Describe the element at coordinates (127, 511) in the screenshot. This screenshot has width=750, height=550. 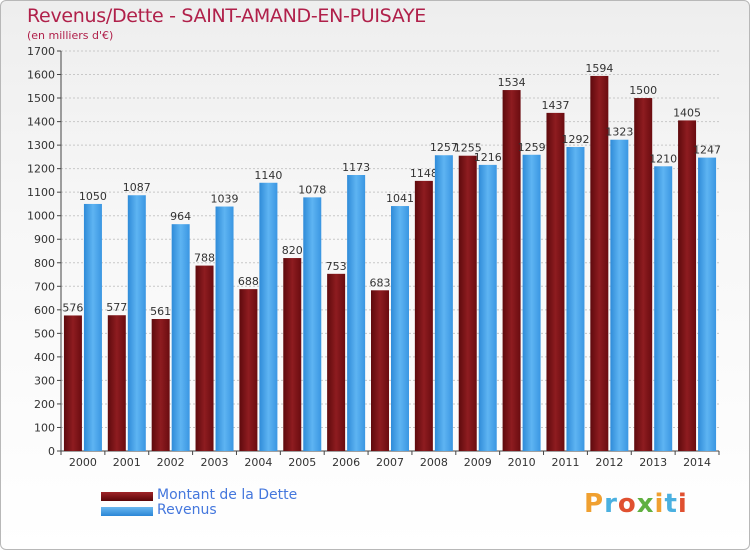
I see `legend-swatch-revenus` at that location.